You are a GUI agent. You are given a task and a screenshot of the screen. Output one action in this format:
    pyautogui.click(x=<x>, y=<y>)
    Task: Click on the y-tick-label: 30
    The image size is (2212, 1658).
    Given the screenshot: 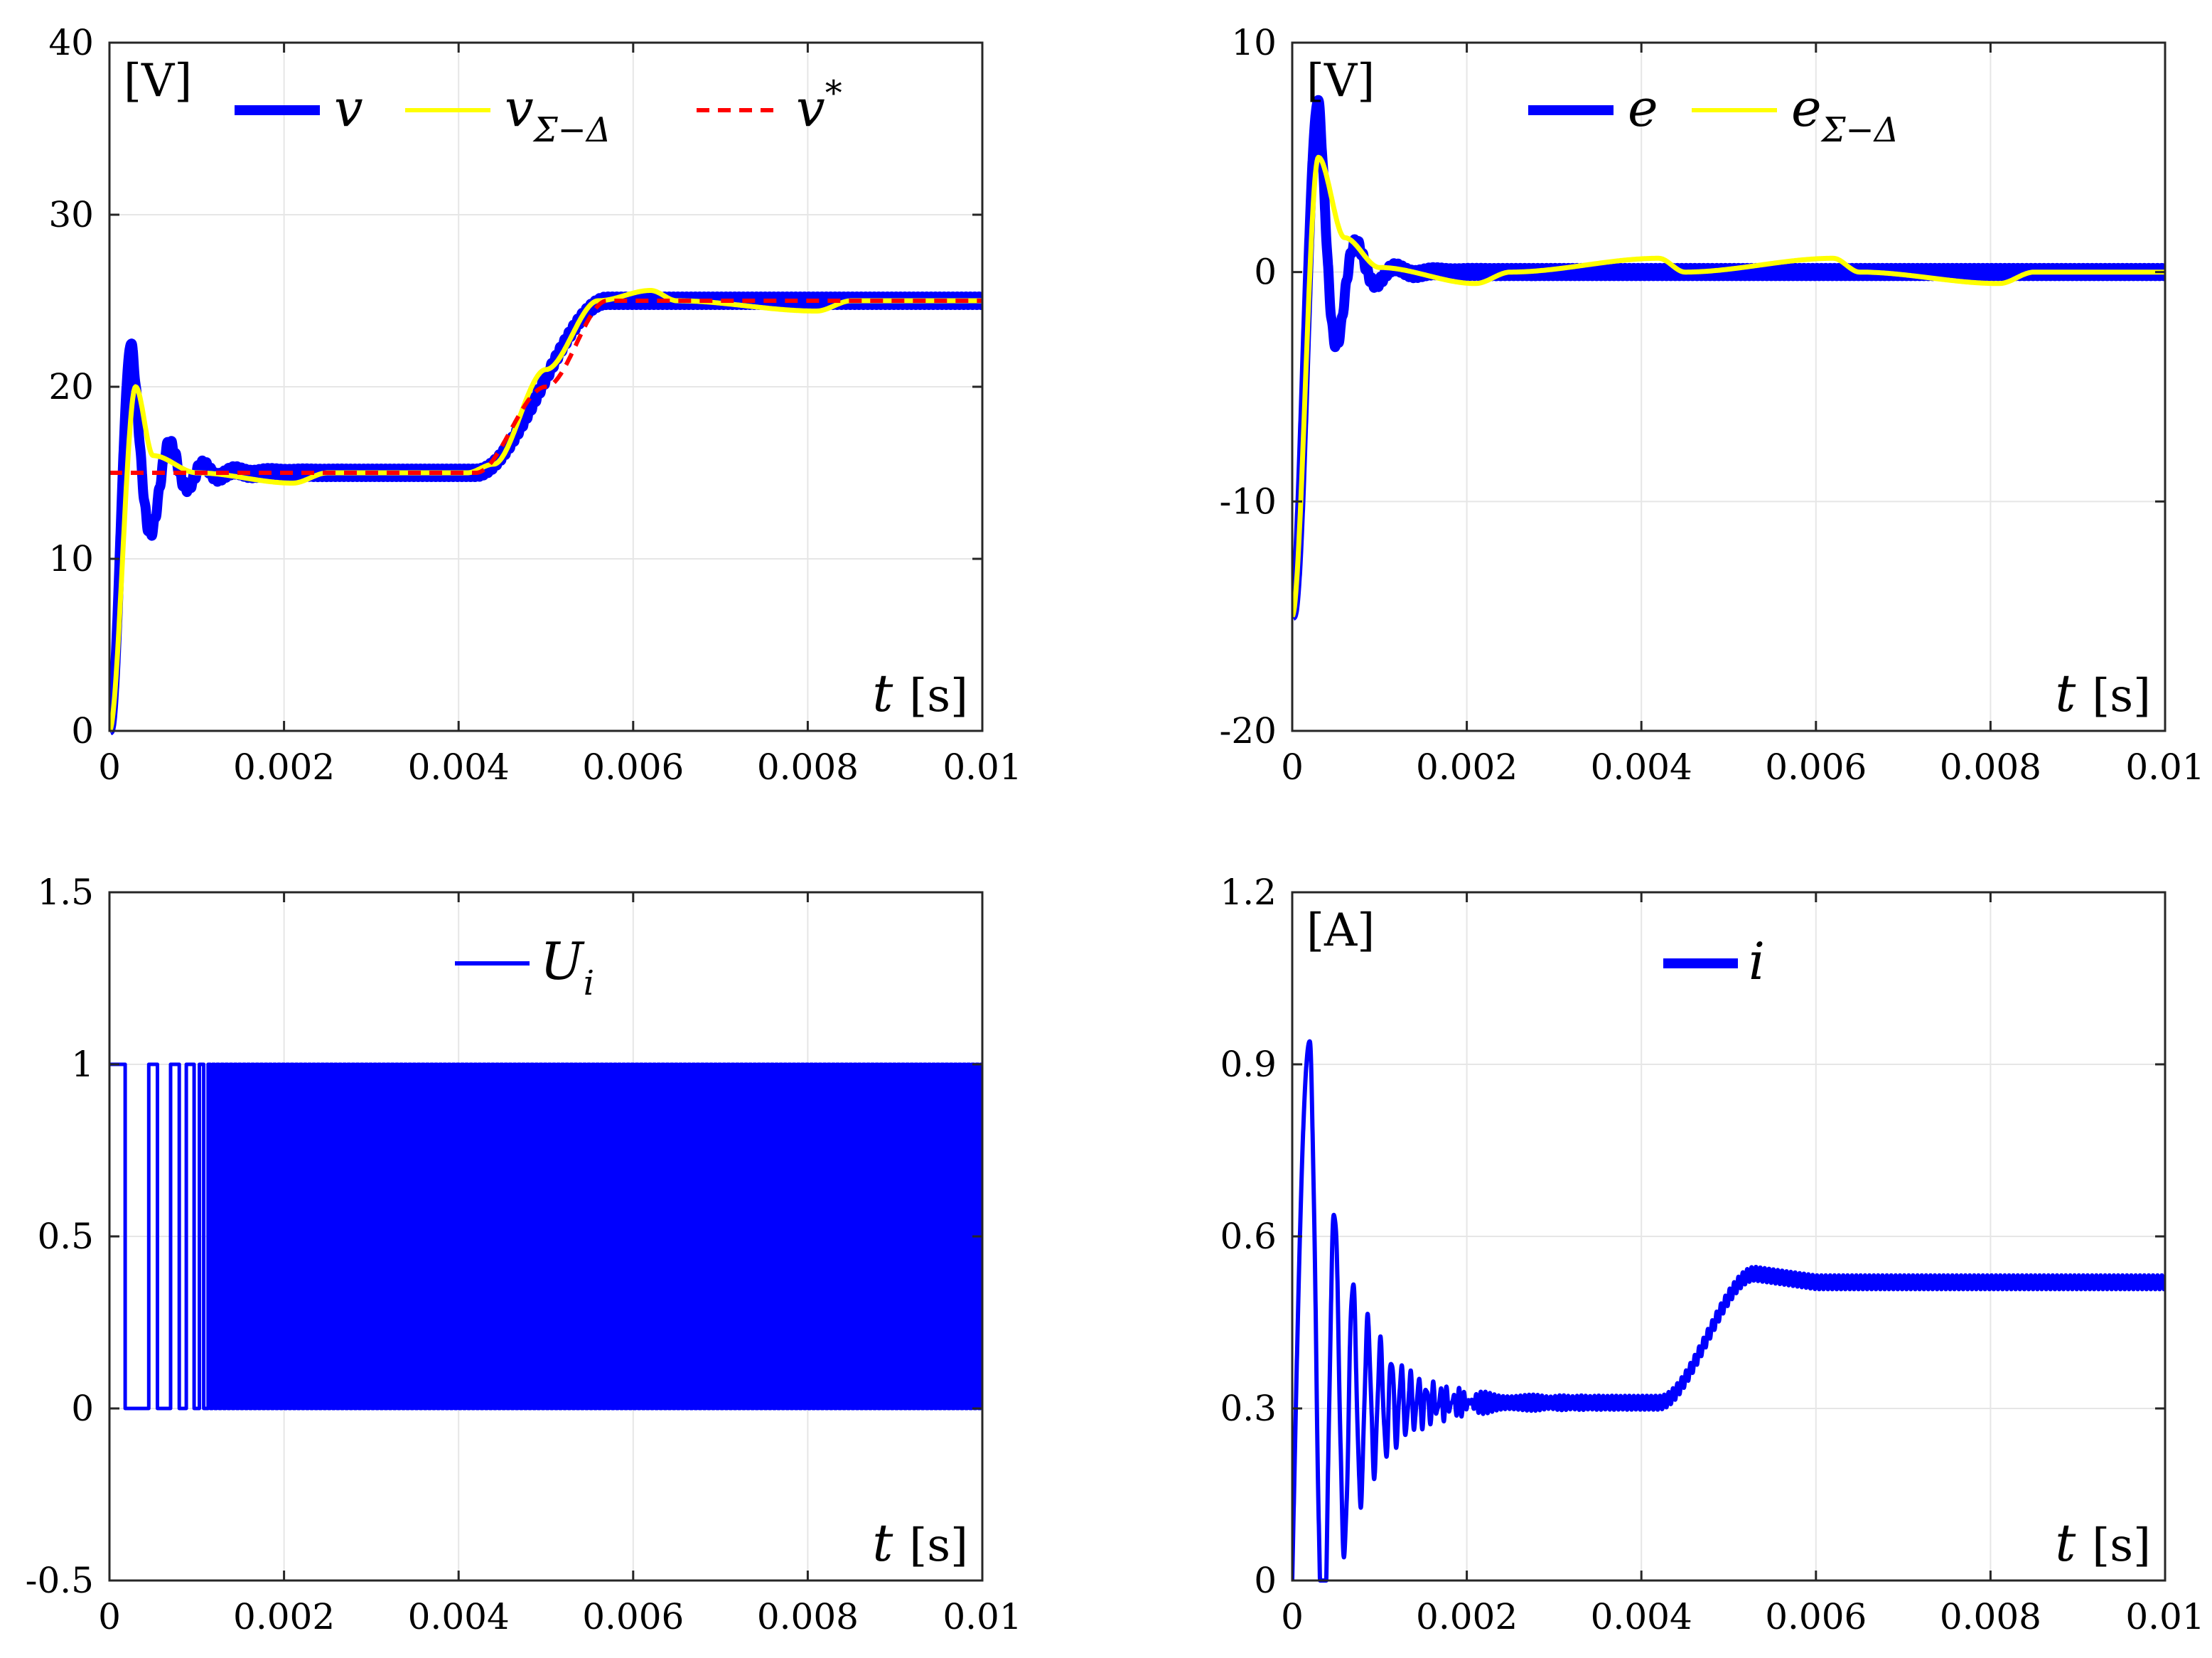 What is the action you would take?
    pyautogui.click(x=71, y=214)
    